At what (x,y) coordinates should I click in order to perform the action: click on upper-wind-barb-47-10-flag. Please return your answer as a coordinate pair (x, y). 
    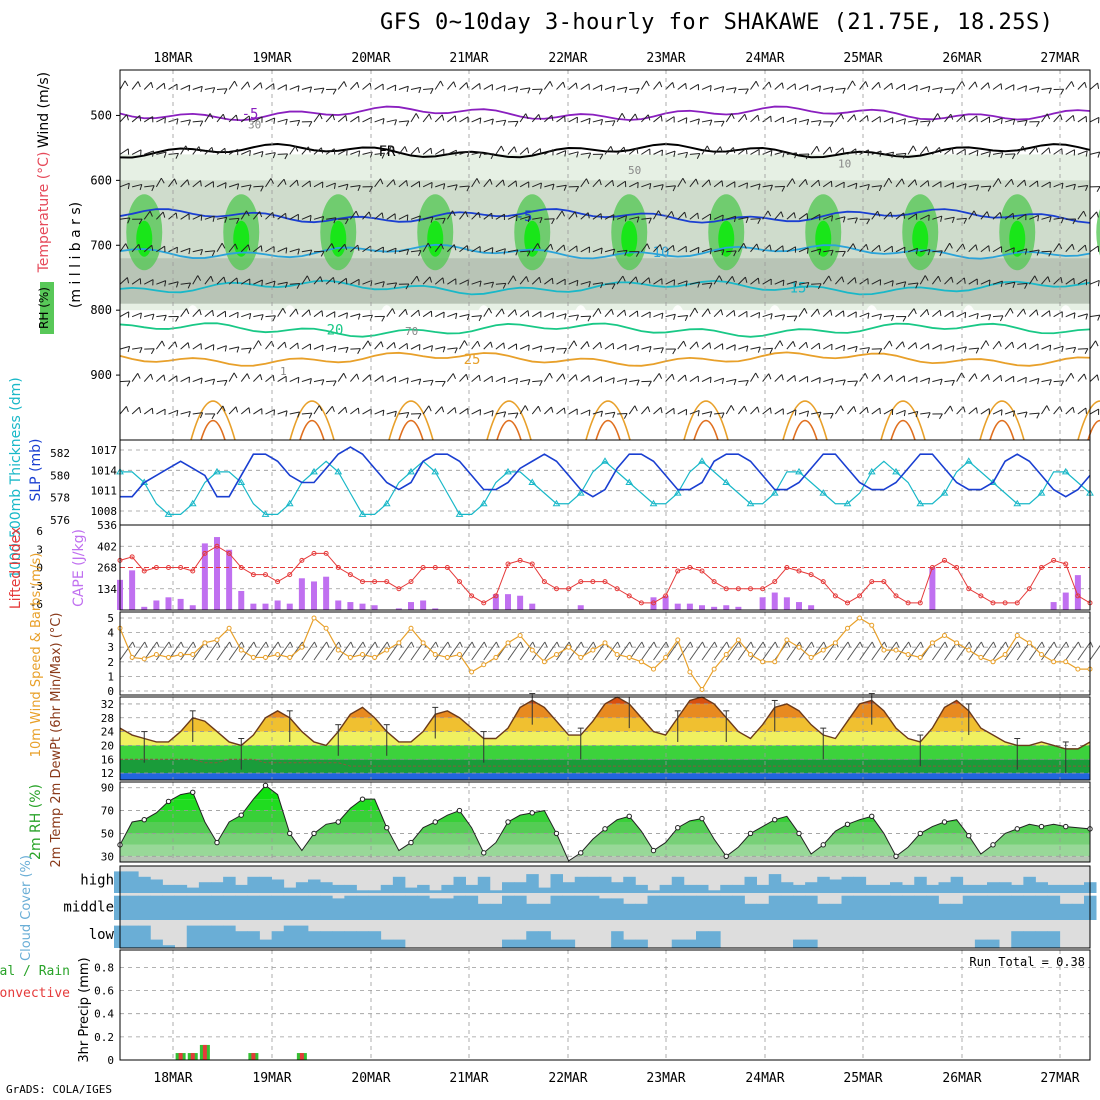
    Looking at the image, I should click on (698, 413).